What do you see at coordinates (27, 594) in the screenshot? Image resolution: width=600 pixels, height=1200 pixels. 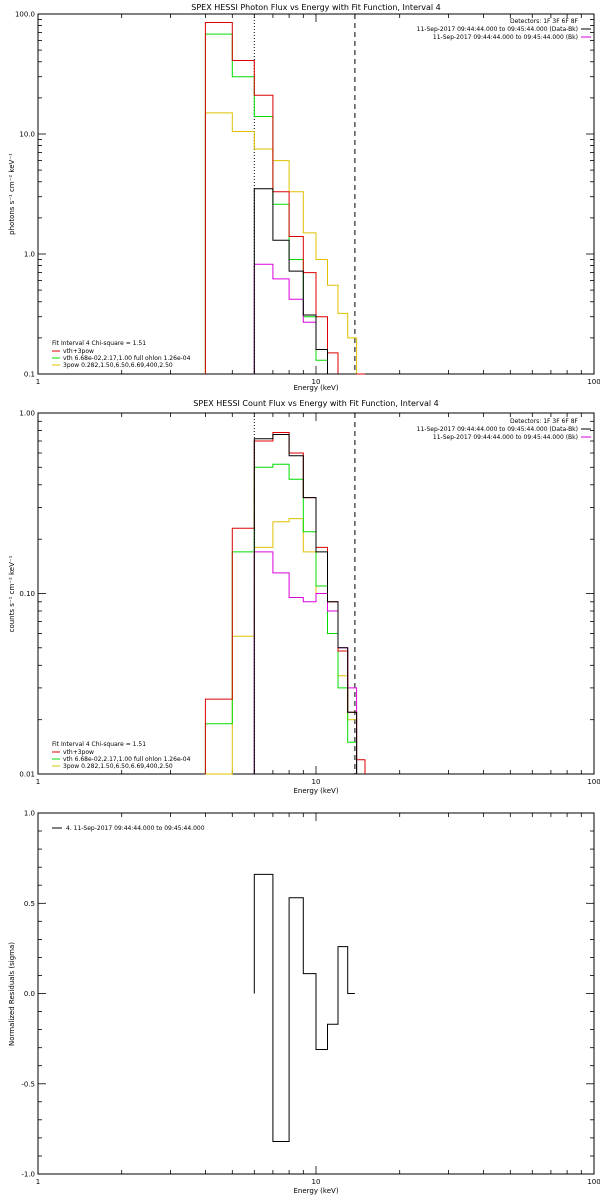 I see `y-tick-label: 0.10` at bounding box center [27, 594].